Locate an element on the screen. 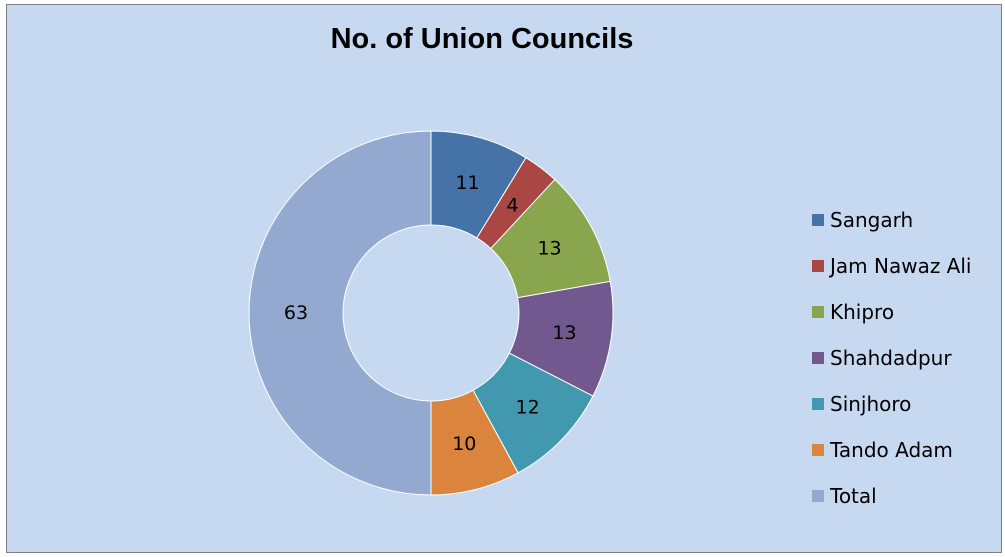  data-label-sinjhoro: 12 is located at coordinates (528, 407).